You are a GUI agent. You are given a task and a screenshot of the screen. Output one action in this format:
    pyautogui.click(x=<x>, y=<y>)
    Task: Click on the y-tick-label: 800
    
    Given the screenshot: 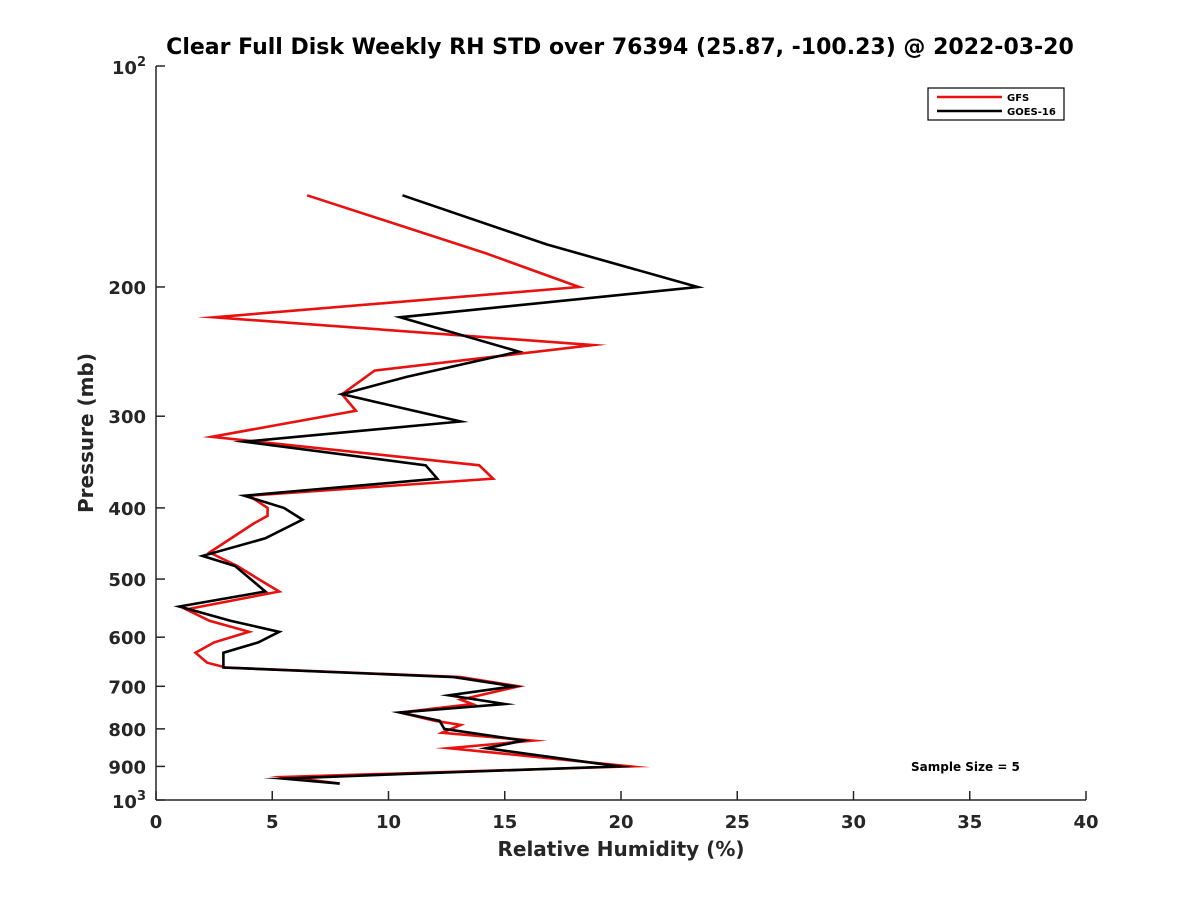 What is the action you would take?
    pyautogui.click(x=127, y=730)
    